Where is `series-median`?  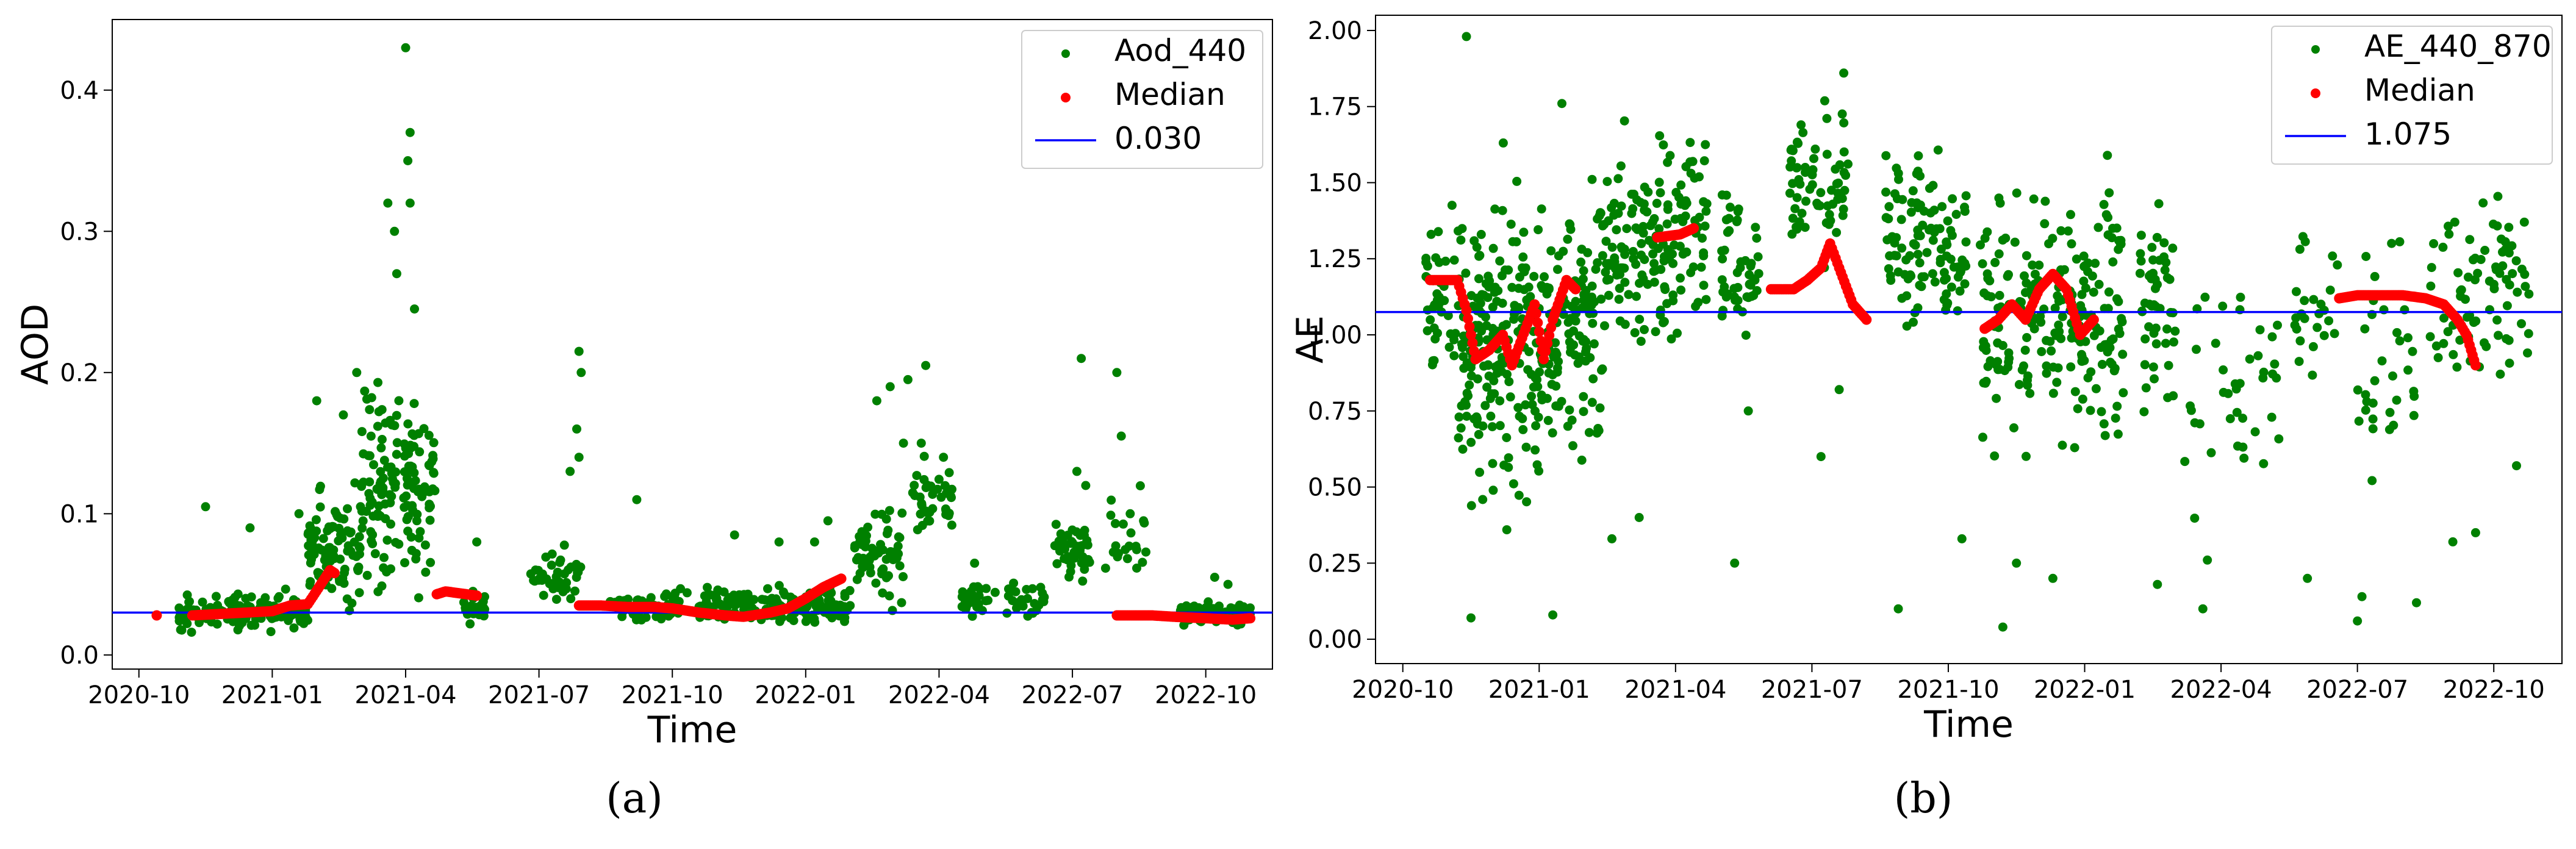 series-median is located at coordinates (1953, 297).